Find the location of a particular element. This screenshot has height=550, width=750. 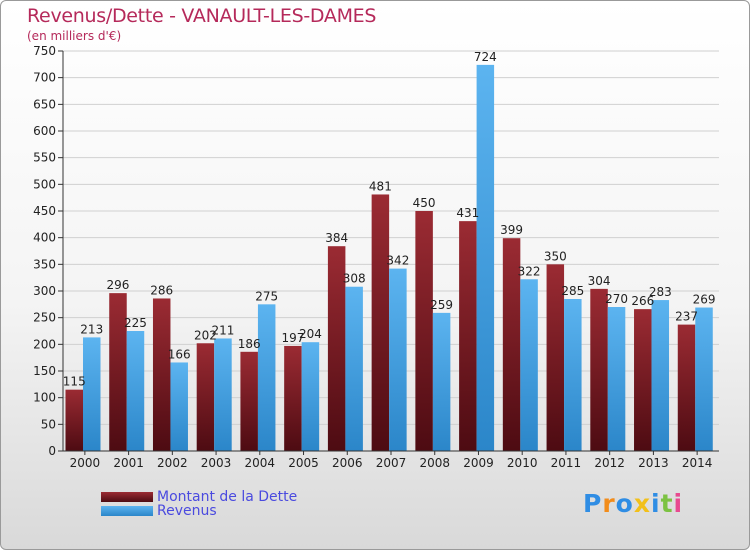

bar-revenus-2002 is located at coordinates (179, 406).